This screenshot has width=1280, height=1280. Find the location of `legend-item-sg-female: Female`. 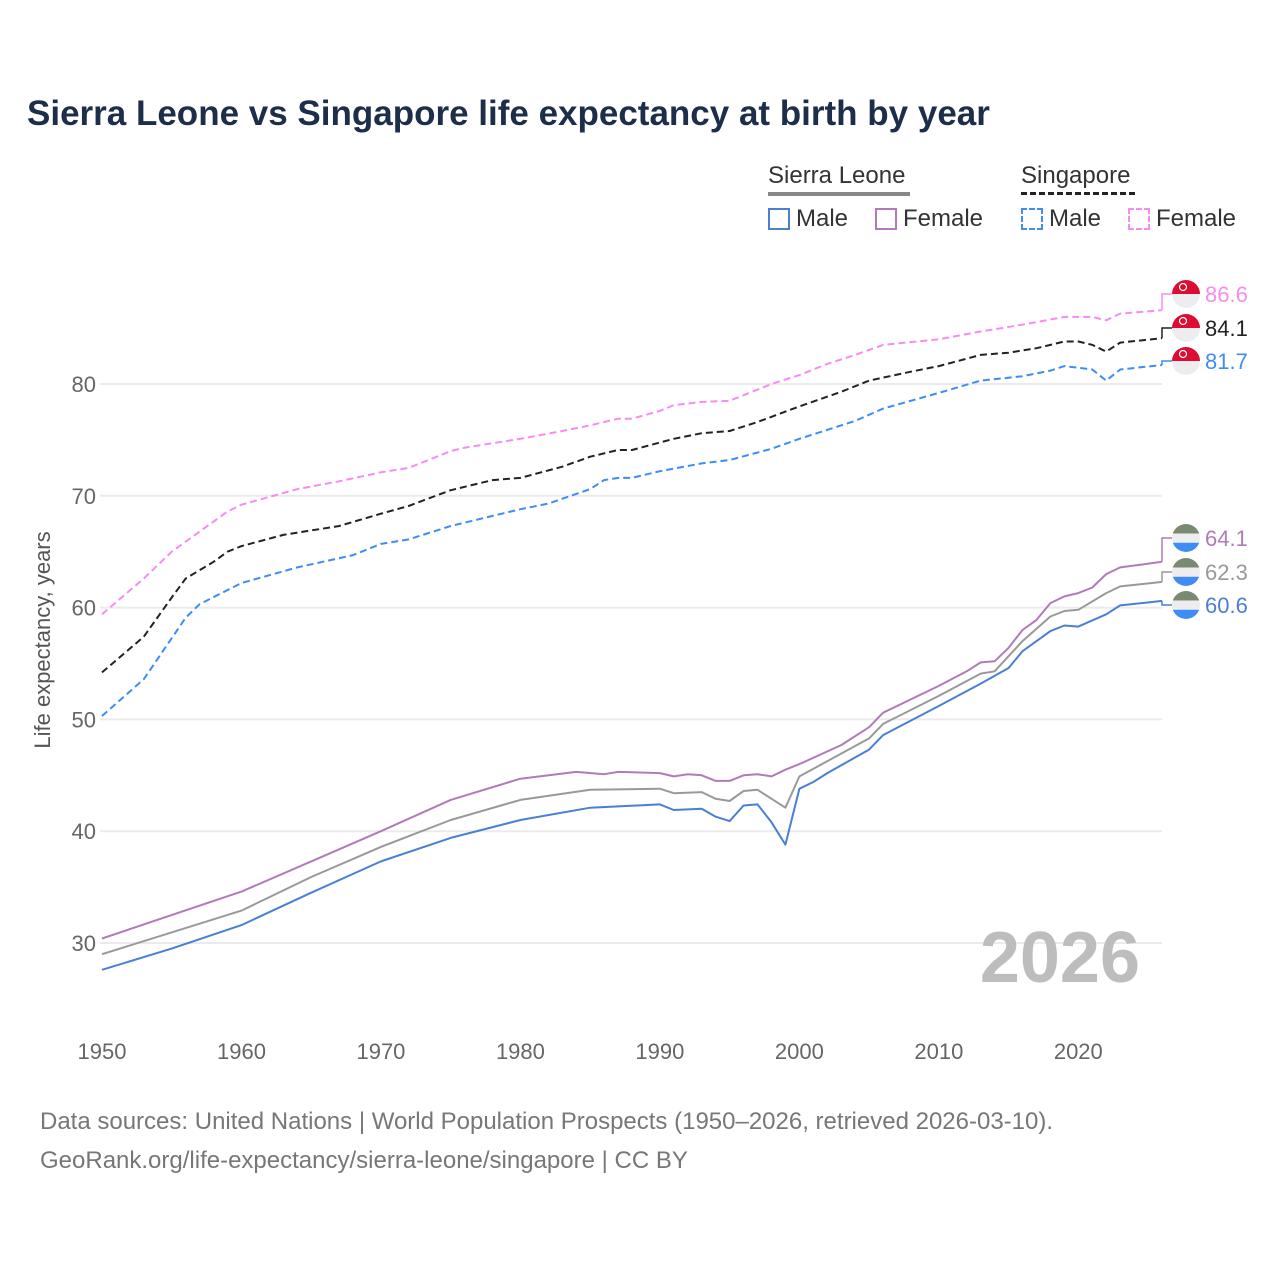

legend-item-sg-female: Female is located at coordinates (1182, 219).